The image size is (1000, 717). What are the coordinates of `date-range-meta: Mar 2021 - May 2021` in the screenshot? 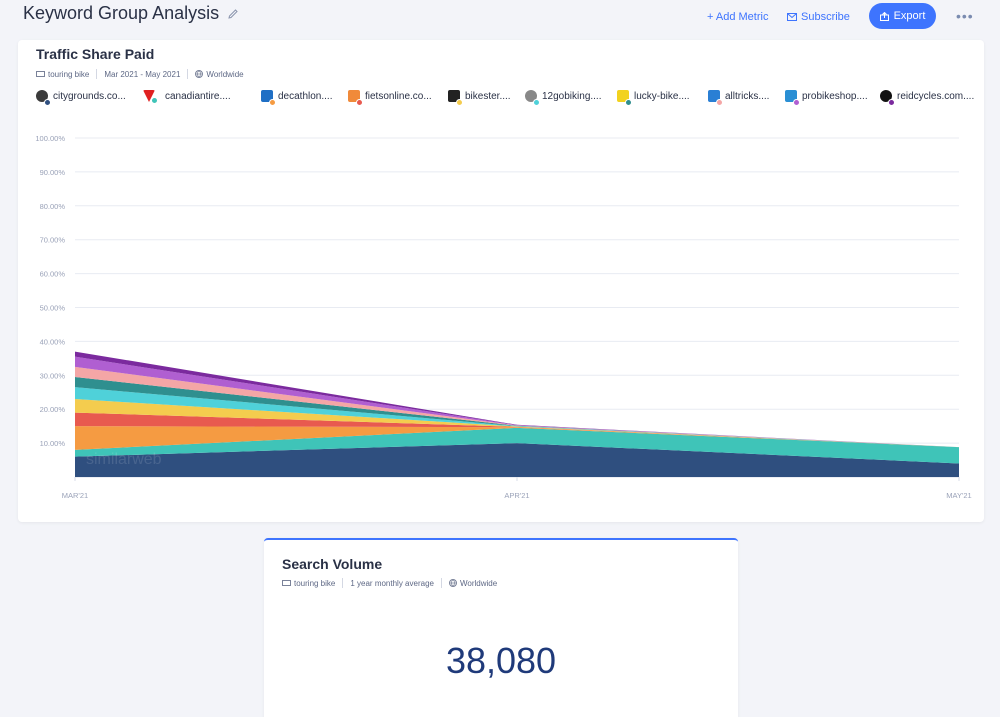 It's located at (142, 74).